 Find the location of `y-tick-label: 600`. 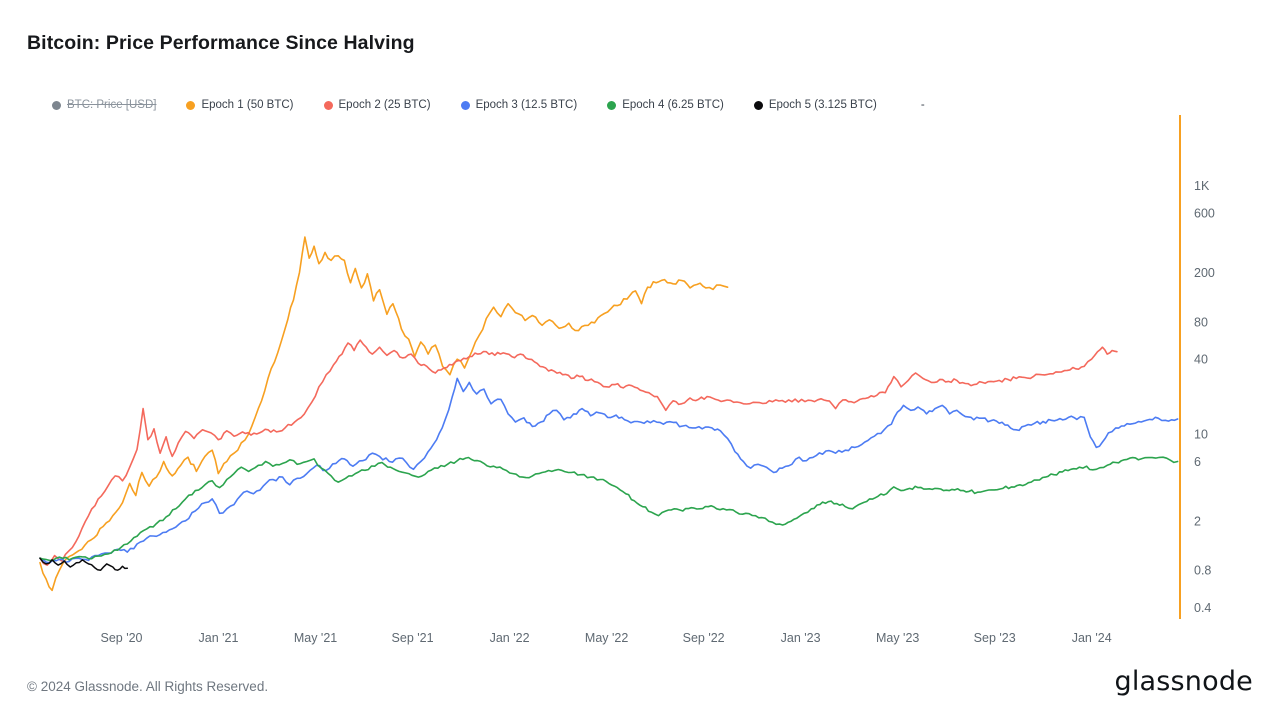

y-tick-label: 600 is located at coordinates (1204, 214).